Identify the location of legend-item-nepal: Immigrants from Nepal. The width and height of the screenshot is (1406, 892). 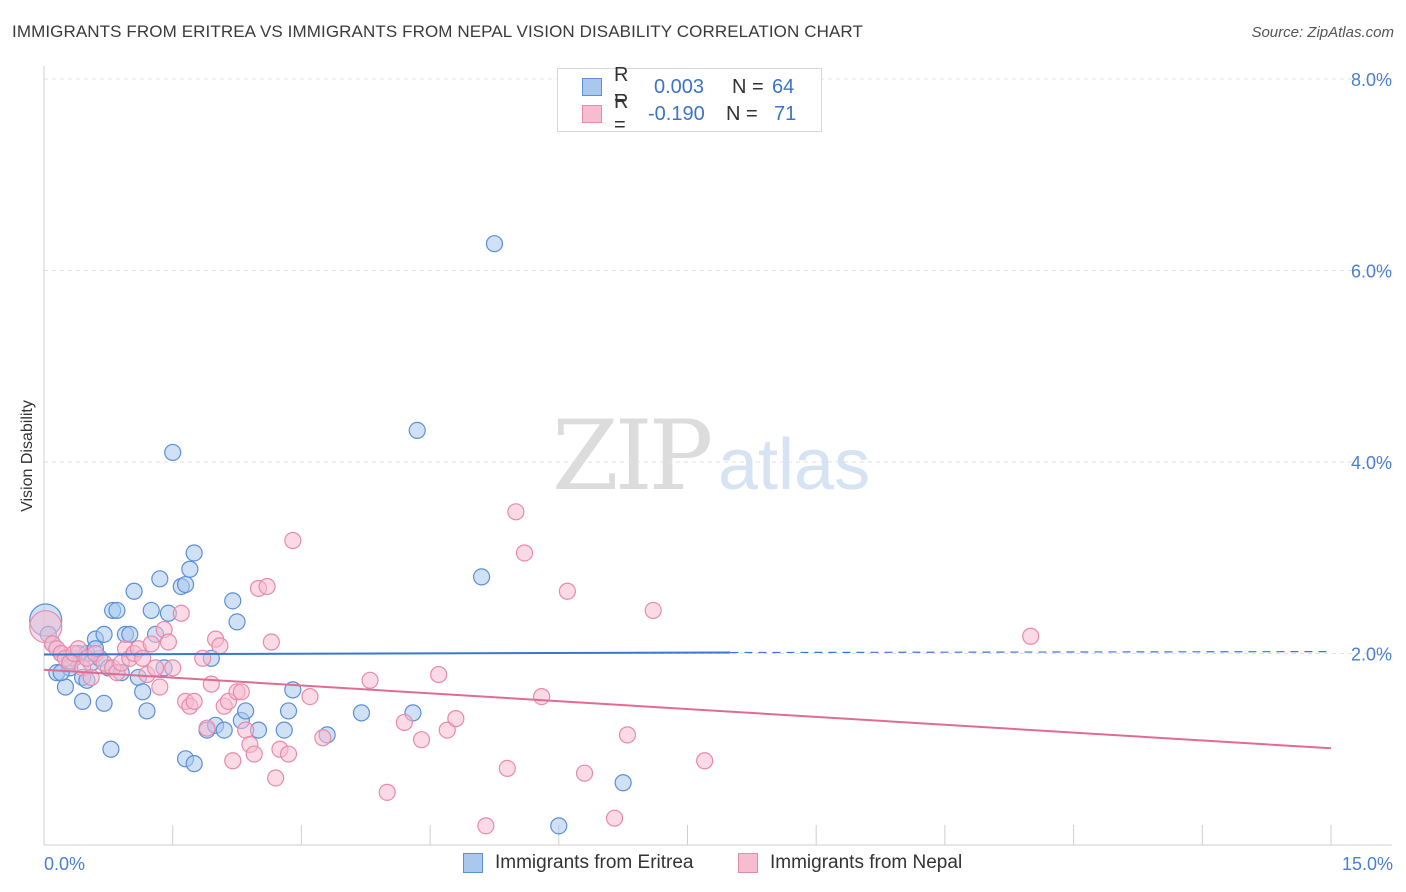
(850, 863).